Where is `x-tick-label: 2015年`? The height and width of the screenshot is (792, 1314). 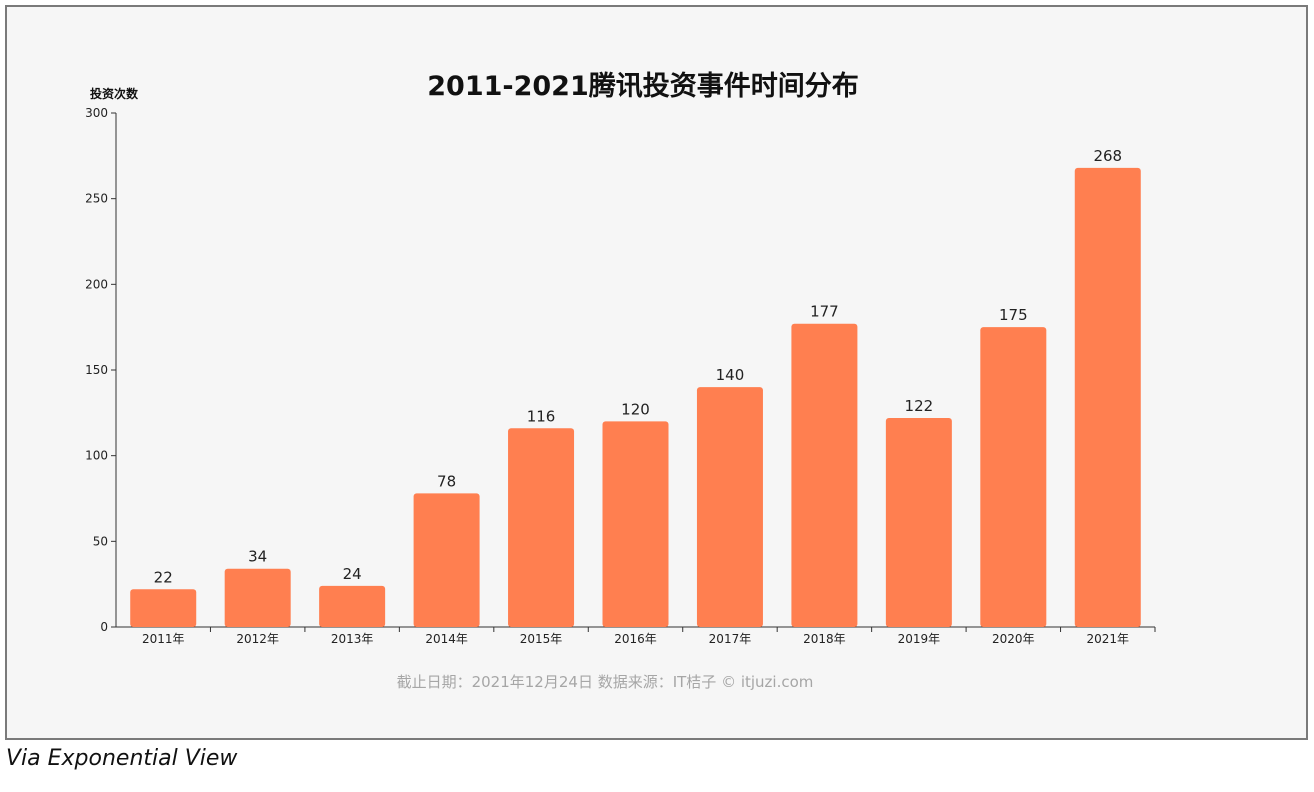 x-tick-label: 2015年 is located at coordinates (541, 639).